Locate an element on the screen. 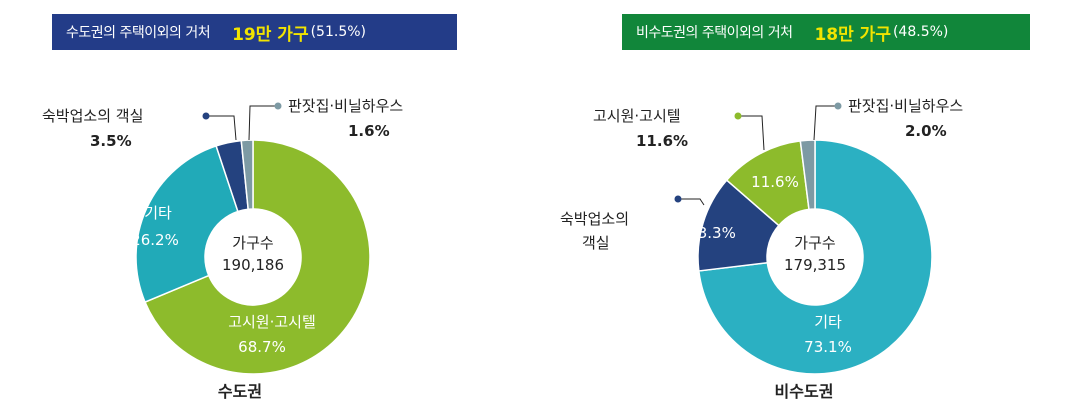 The image size is (1080, 408). slice-label-gosiwon-capital: 고시원·고시텔 is located at coordinates (272, 322).